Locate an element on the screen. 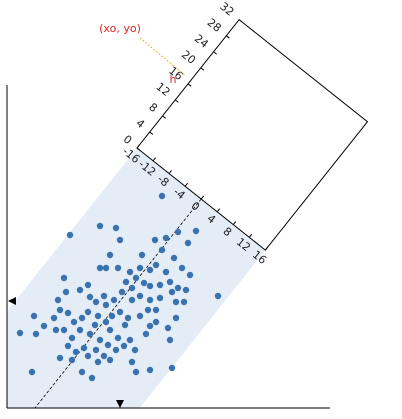 Image resolution: width=402 pixels, height=419 pixels. y-tick-label: 4 is located at coordinates (141, 124).